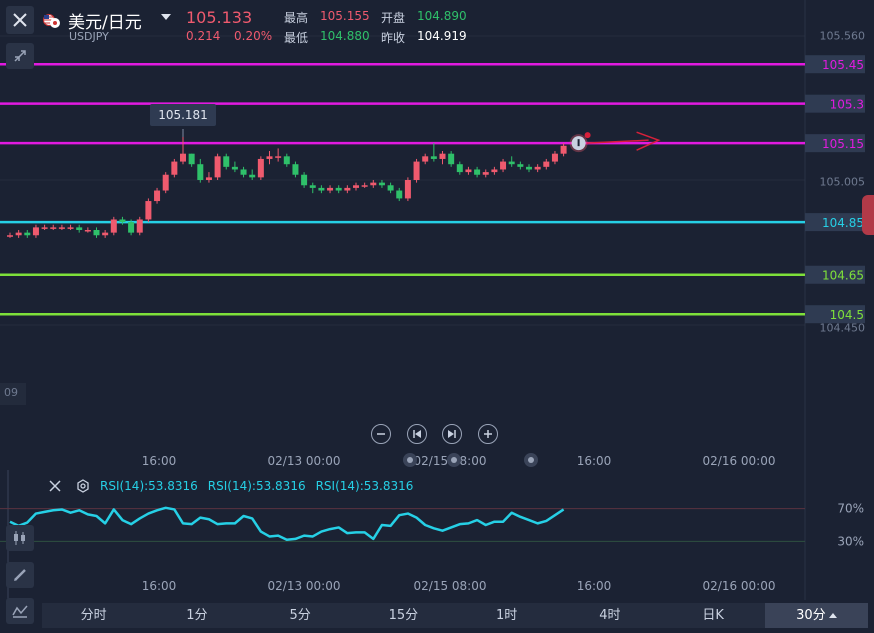 This screenshot has height=633, width=874. I want to click on indicator-button, so click(20, 611).